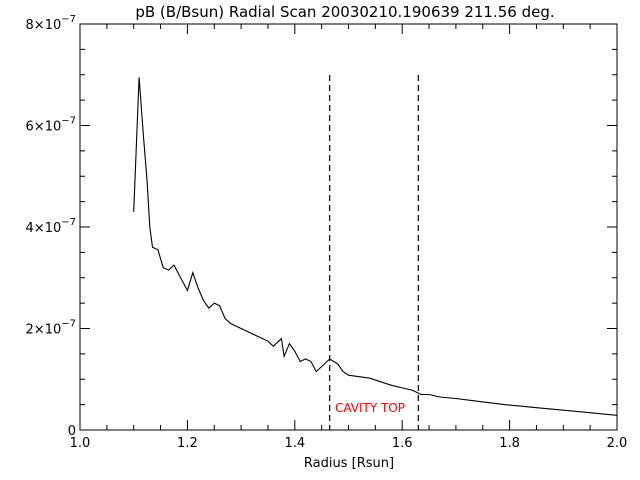  Describe the element at coordinates (374, 252) in the screenshot. I see `cavity-markers` at that location.